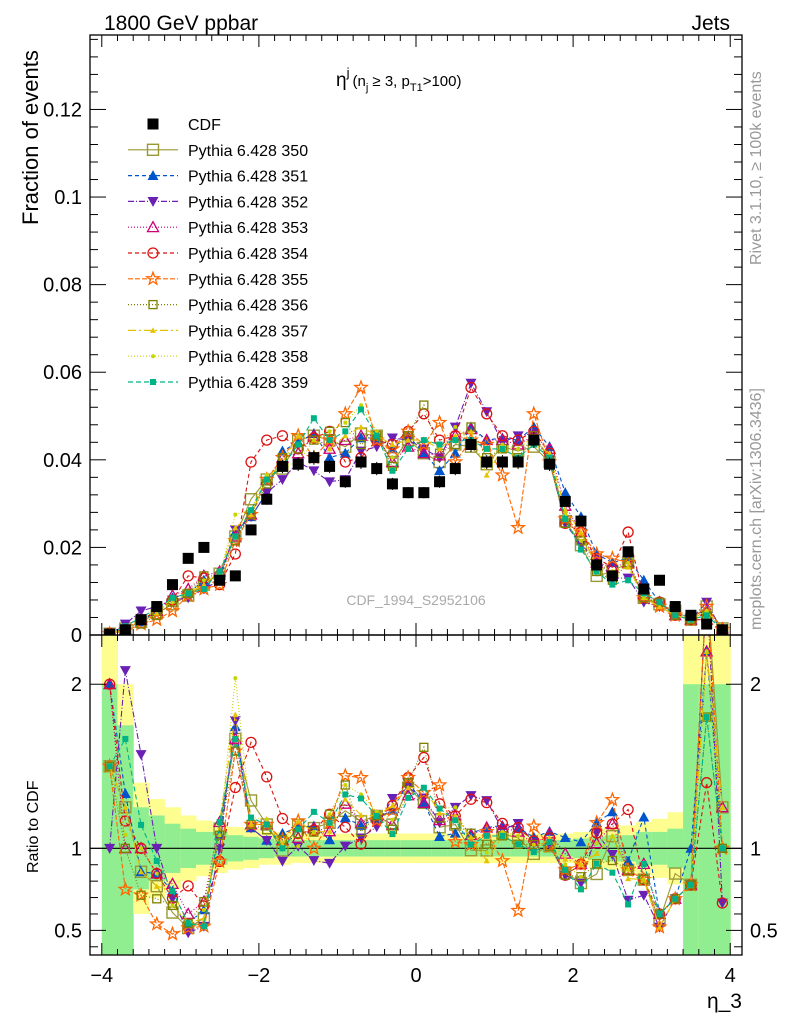 This screenshot has height=1024, width=786. What do you see at coordinates (756, 509) in the screenshot?
I see `side-label-mcplots: mcplots.cern.ch [arXiv:1306.3436]` at bounding box center [756, 509].